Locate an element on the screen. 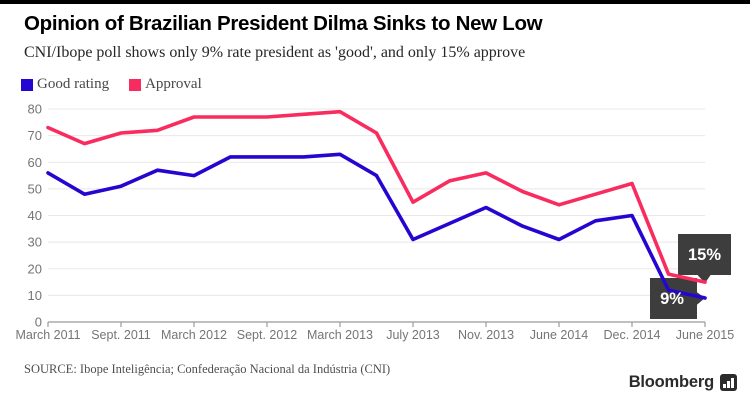 This screenshot has height=406, width=750. x-axis-label: March 2011 is located at coordinates (47, 335).